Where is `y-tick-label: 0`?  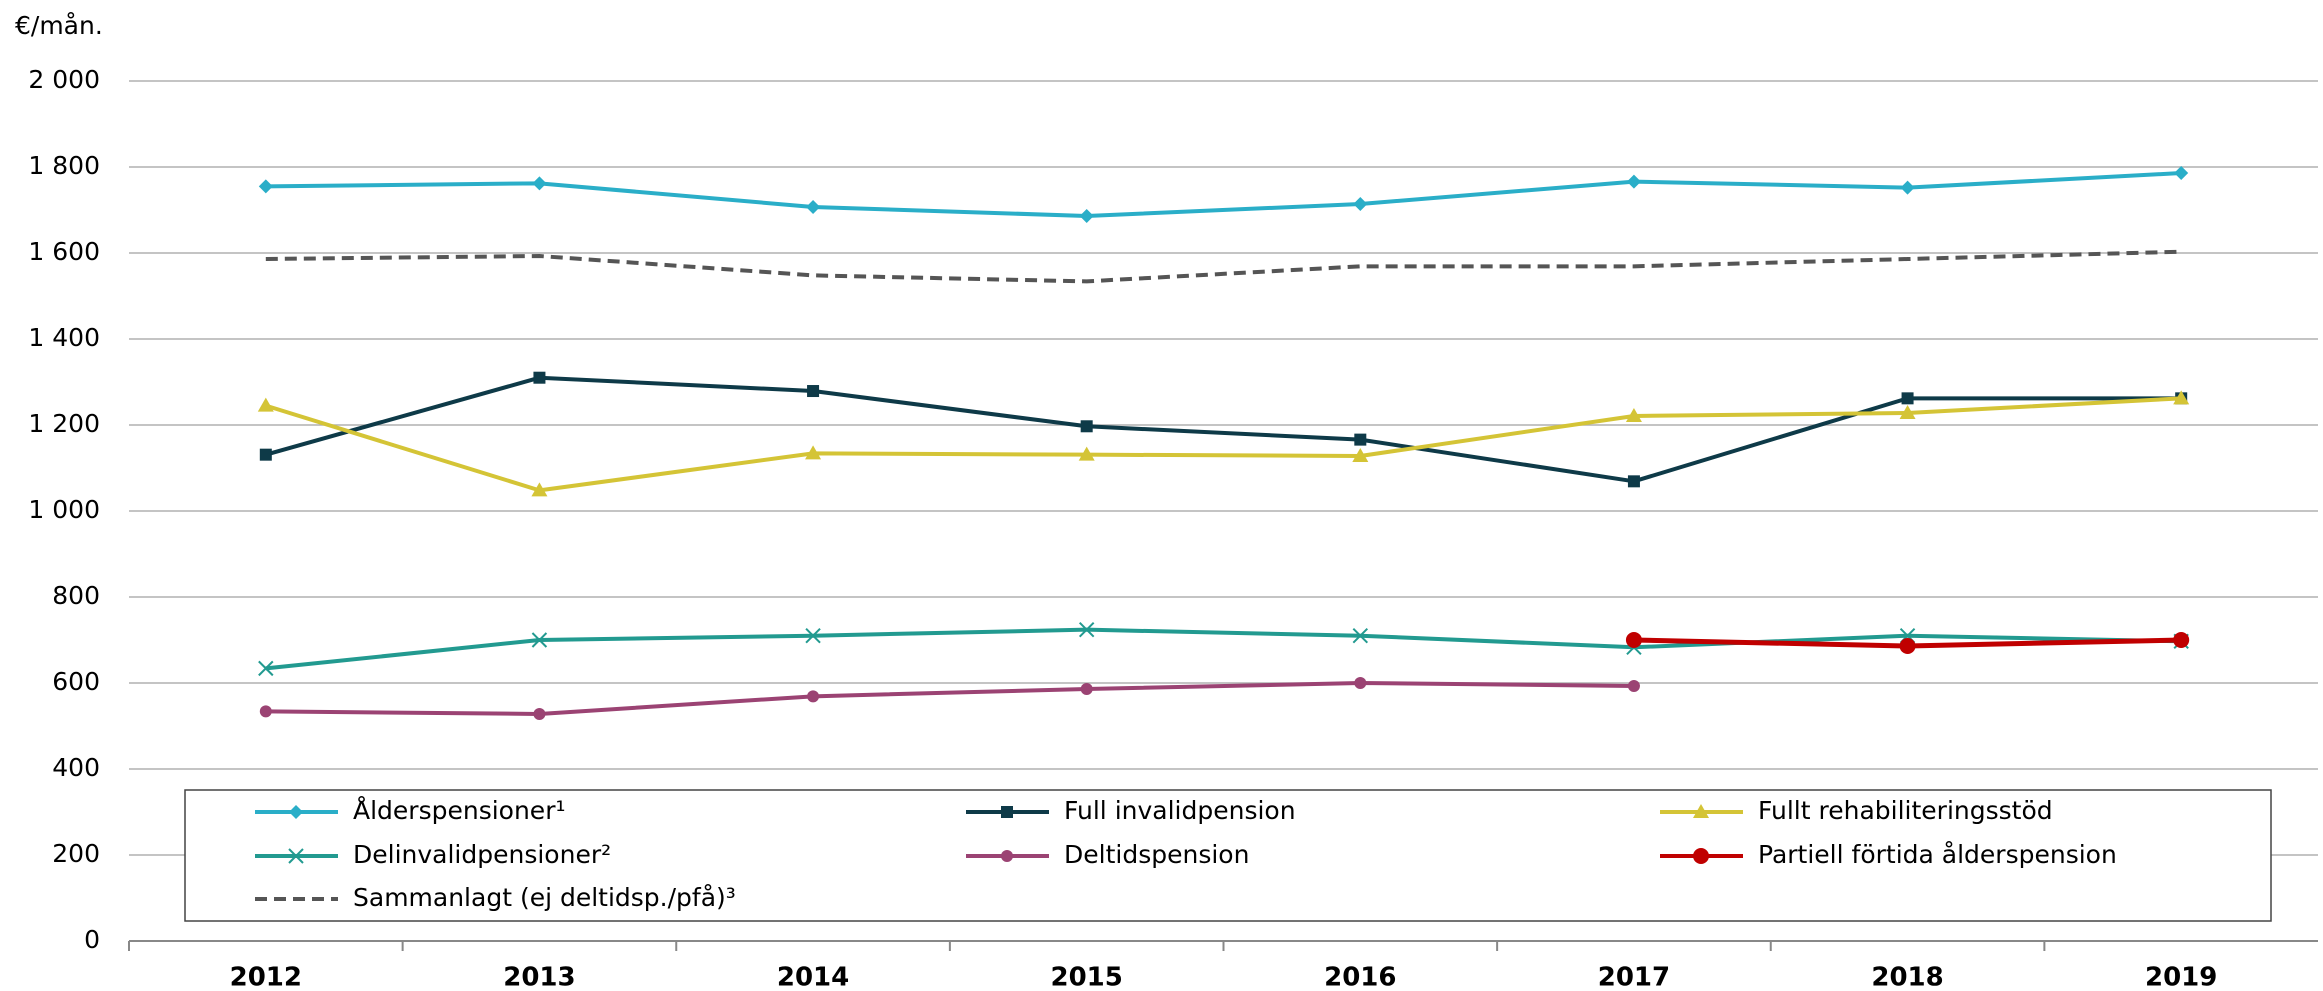
y-tick-label: 0 is located at coordinates (92, 939).